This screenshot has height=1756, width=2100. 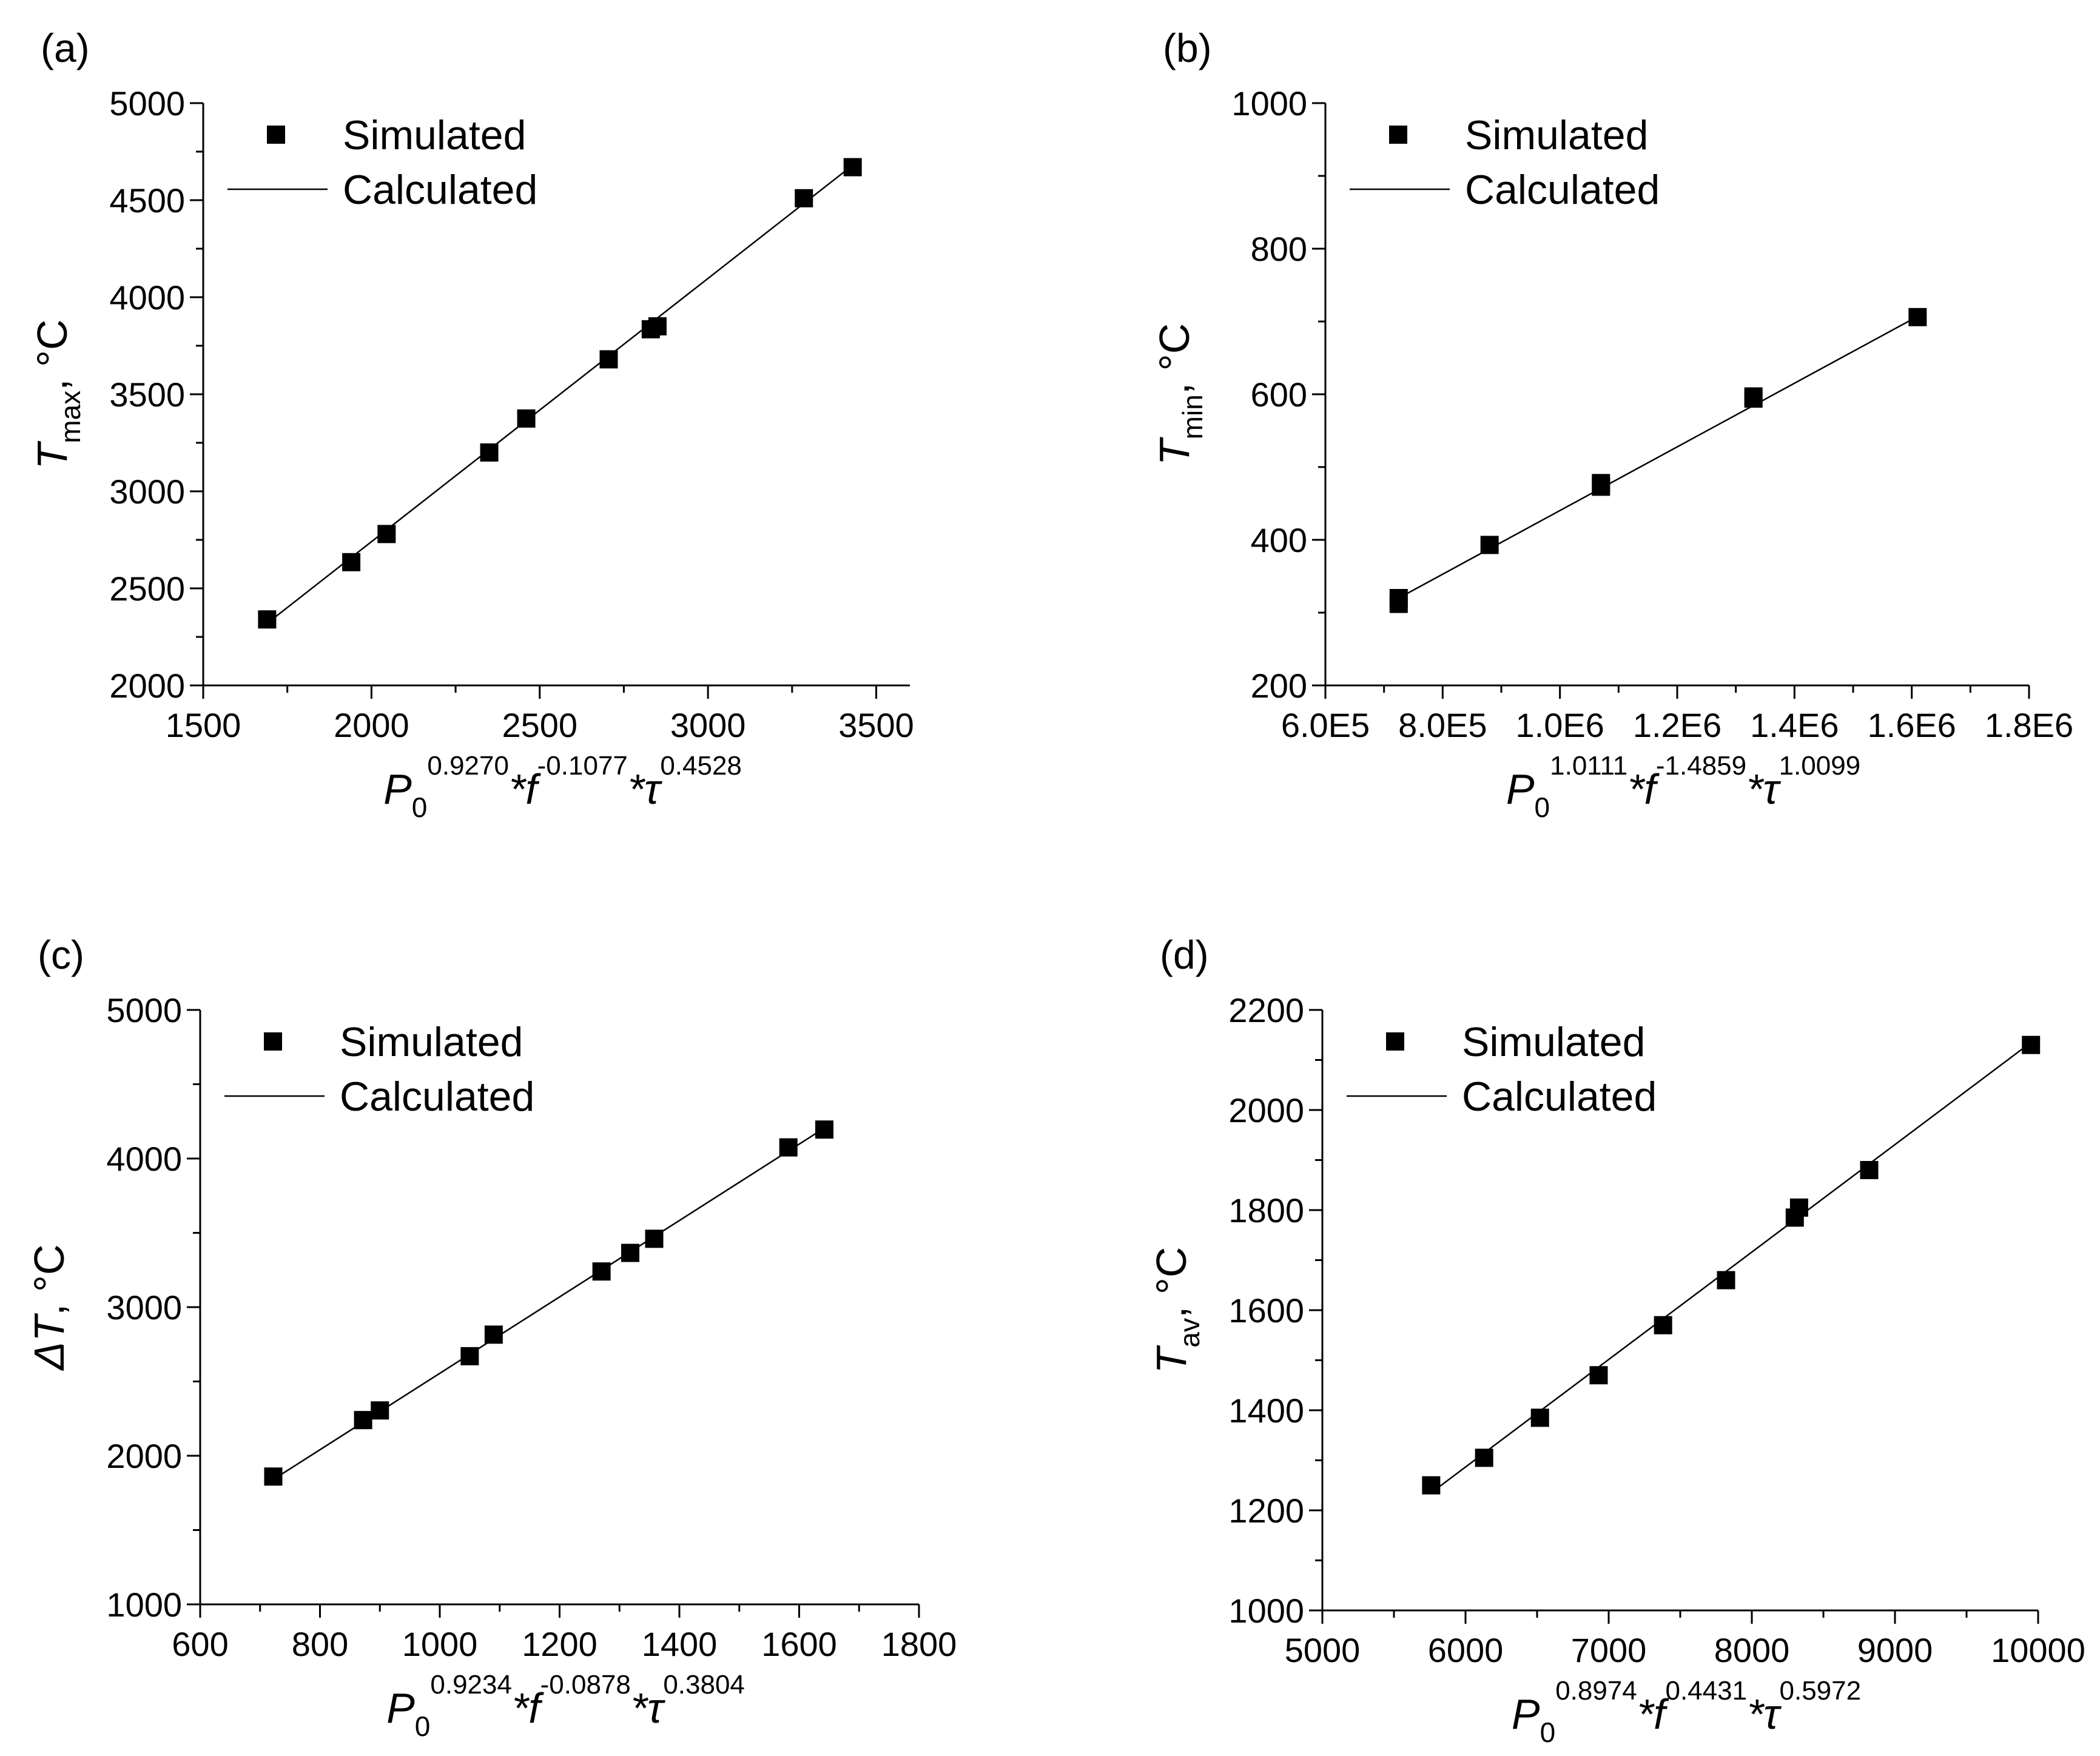 What do you see at coordinates (1279, 686) in the screenshot?
I see `y-tick-label: 200` at bounding box center [1279, 686].